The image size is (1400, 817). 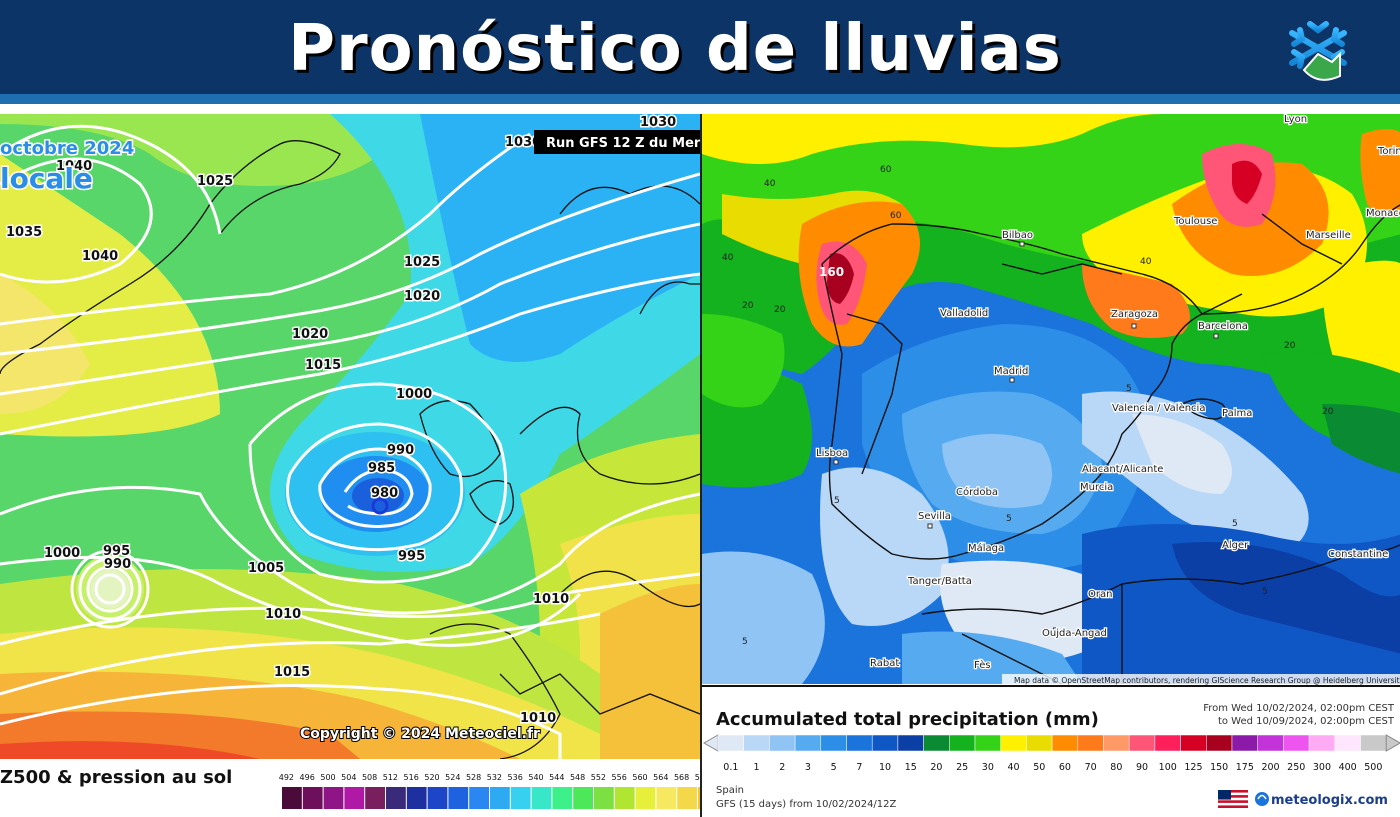 I want to click on legend-tick-label: 10, so click(x=885, y=767).